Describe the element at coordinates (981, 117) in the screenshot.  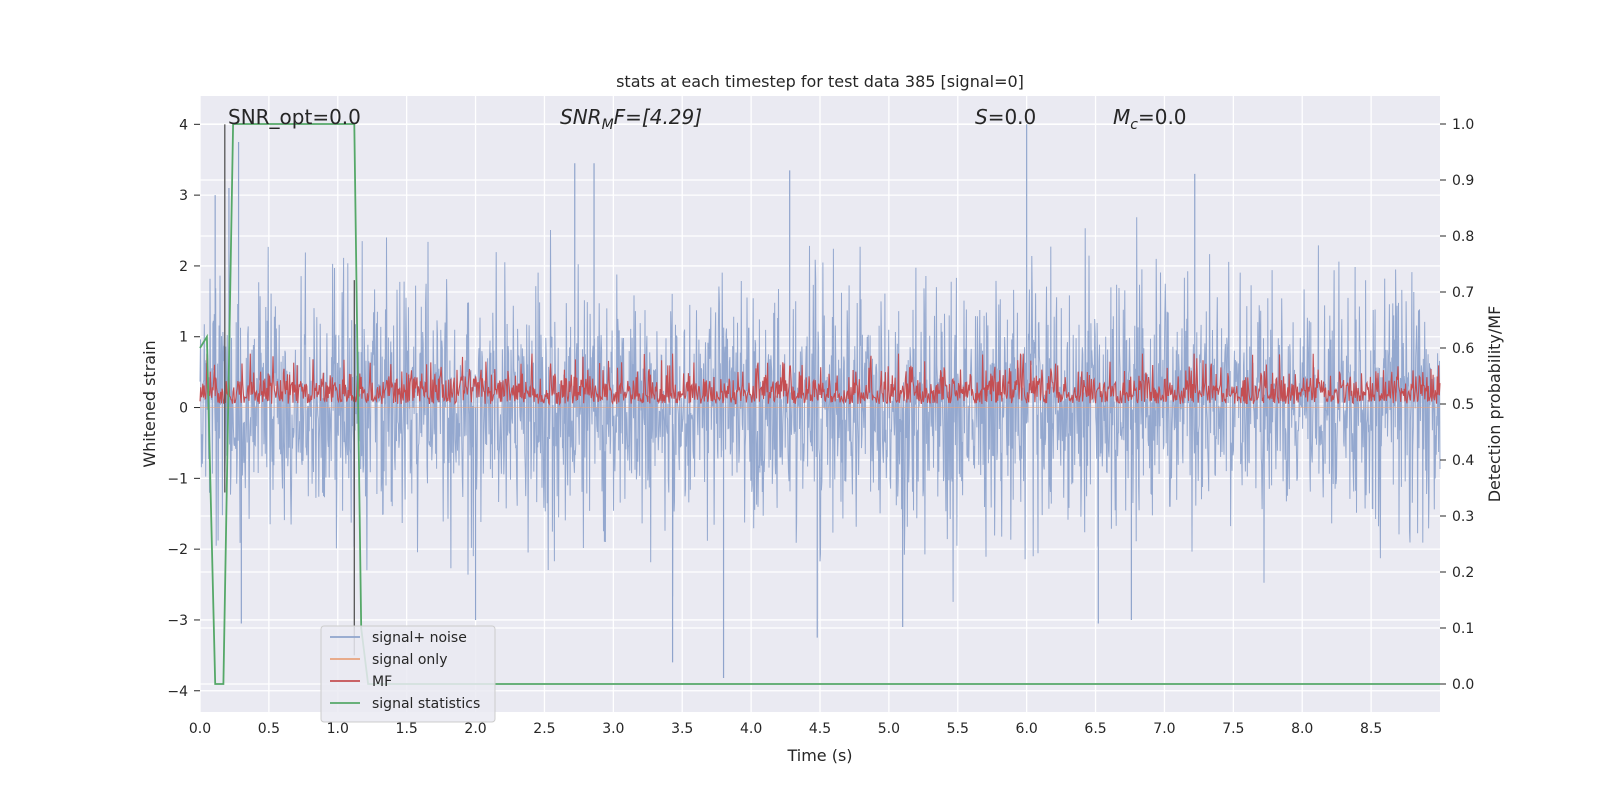
I see `annotation-s-label: S` at that location.